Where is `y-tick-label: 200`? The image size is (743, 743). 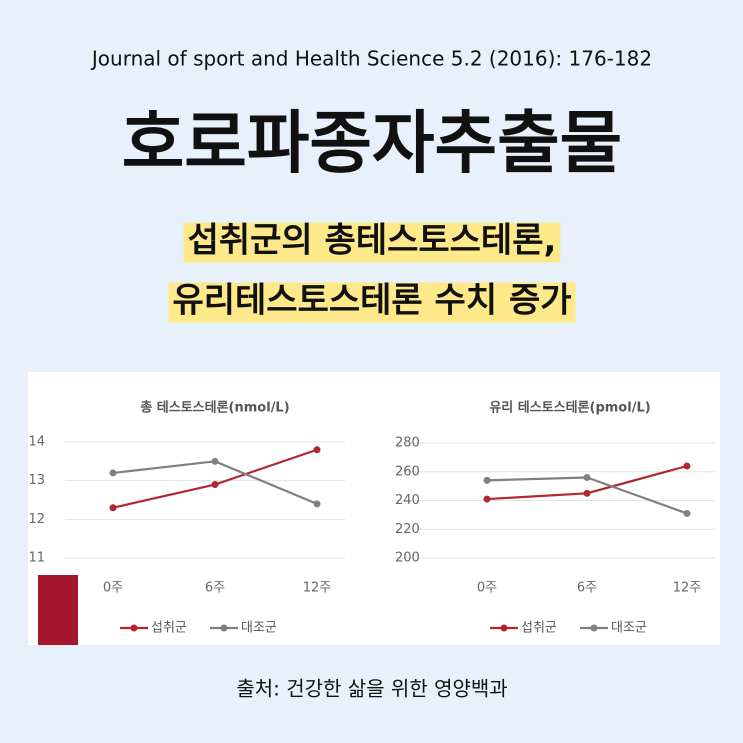
y-tick-label: 200 is located at coordinates (407, 558).